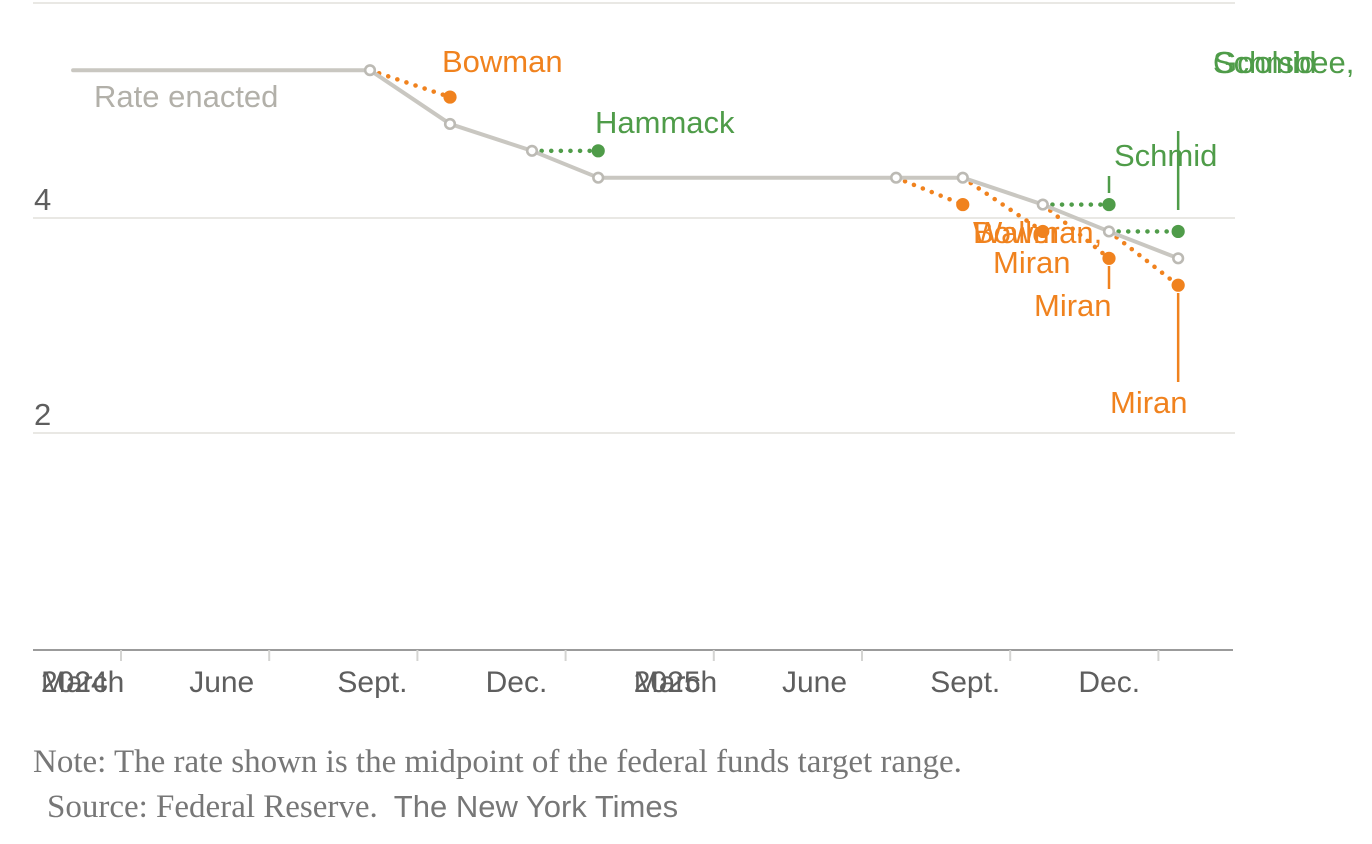 Image resolution: width=1372 pixels, height=844 pixels. Describe the element at coordinates (536, 806) in the screenshot. I see `credit-text: The New York Times` at that location.